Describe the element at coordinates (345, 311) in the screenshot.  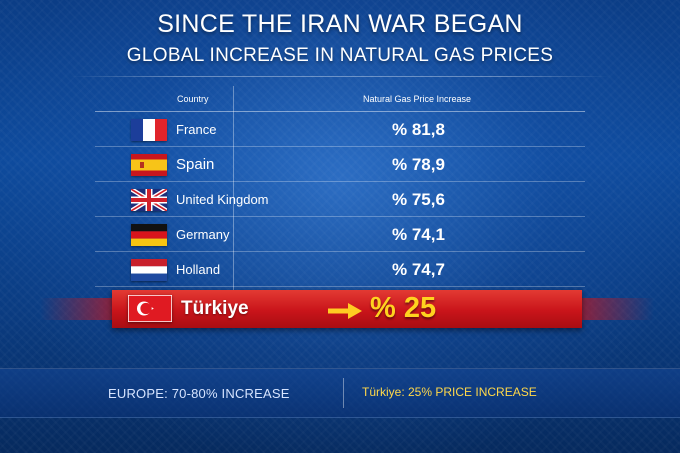
I see `arrow-right-icon` at that location.